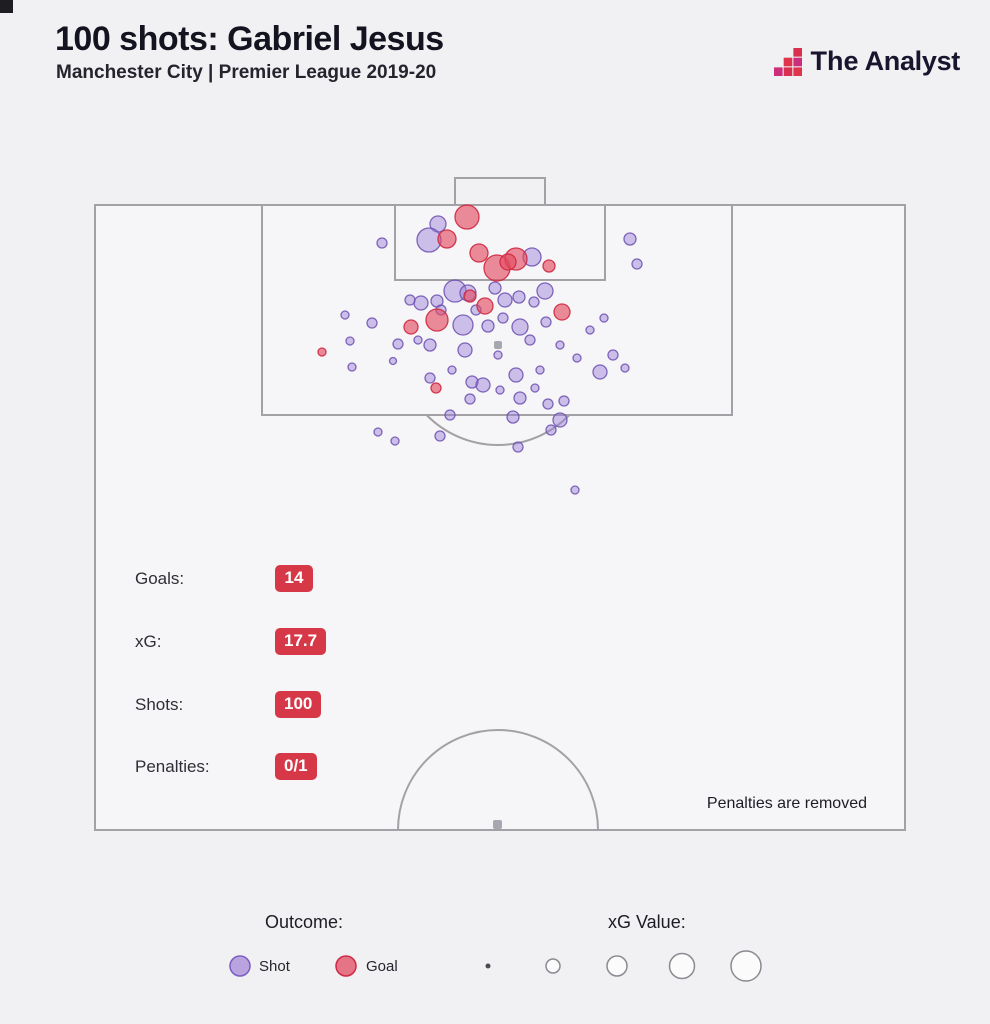 Image resolution: width=990 pixels, height=1024 pixels. What do you see at coordinates (304, 922) in the screenshot?
I see `legend-outcome-heading: Outcome:` at bounding box center [304, 922].